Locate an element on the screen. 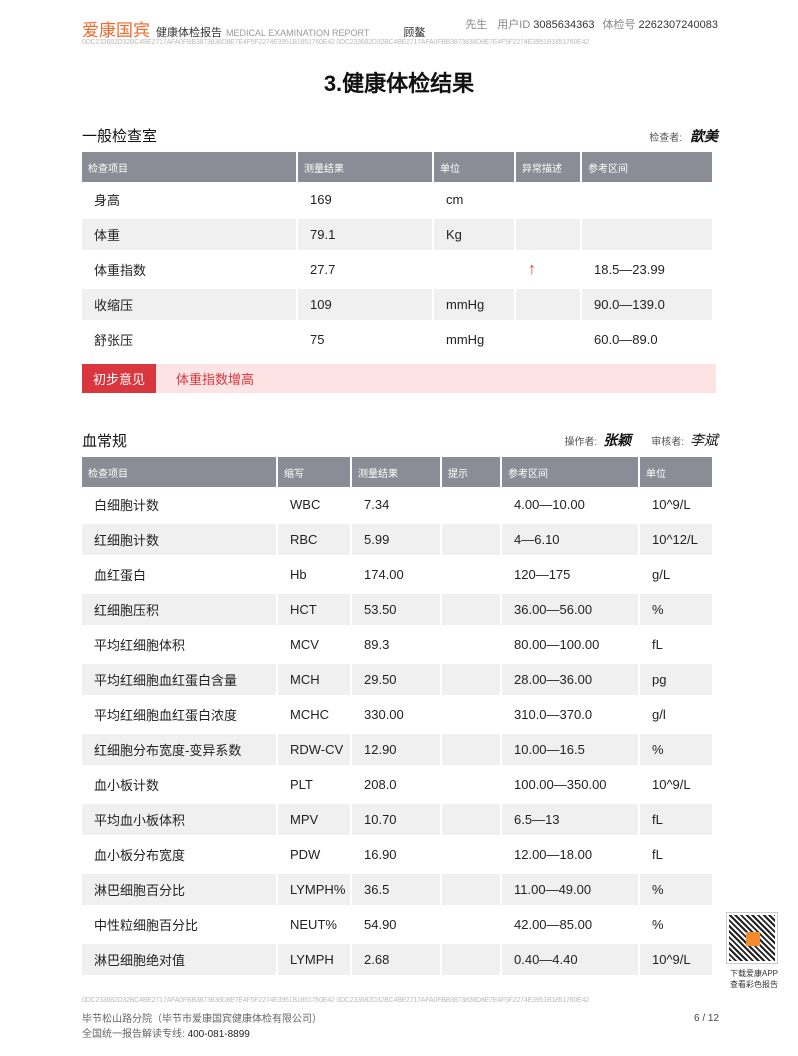  cell-abbr: WBC is located at coordinates (305, 504).